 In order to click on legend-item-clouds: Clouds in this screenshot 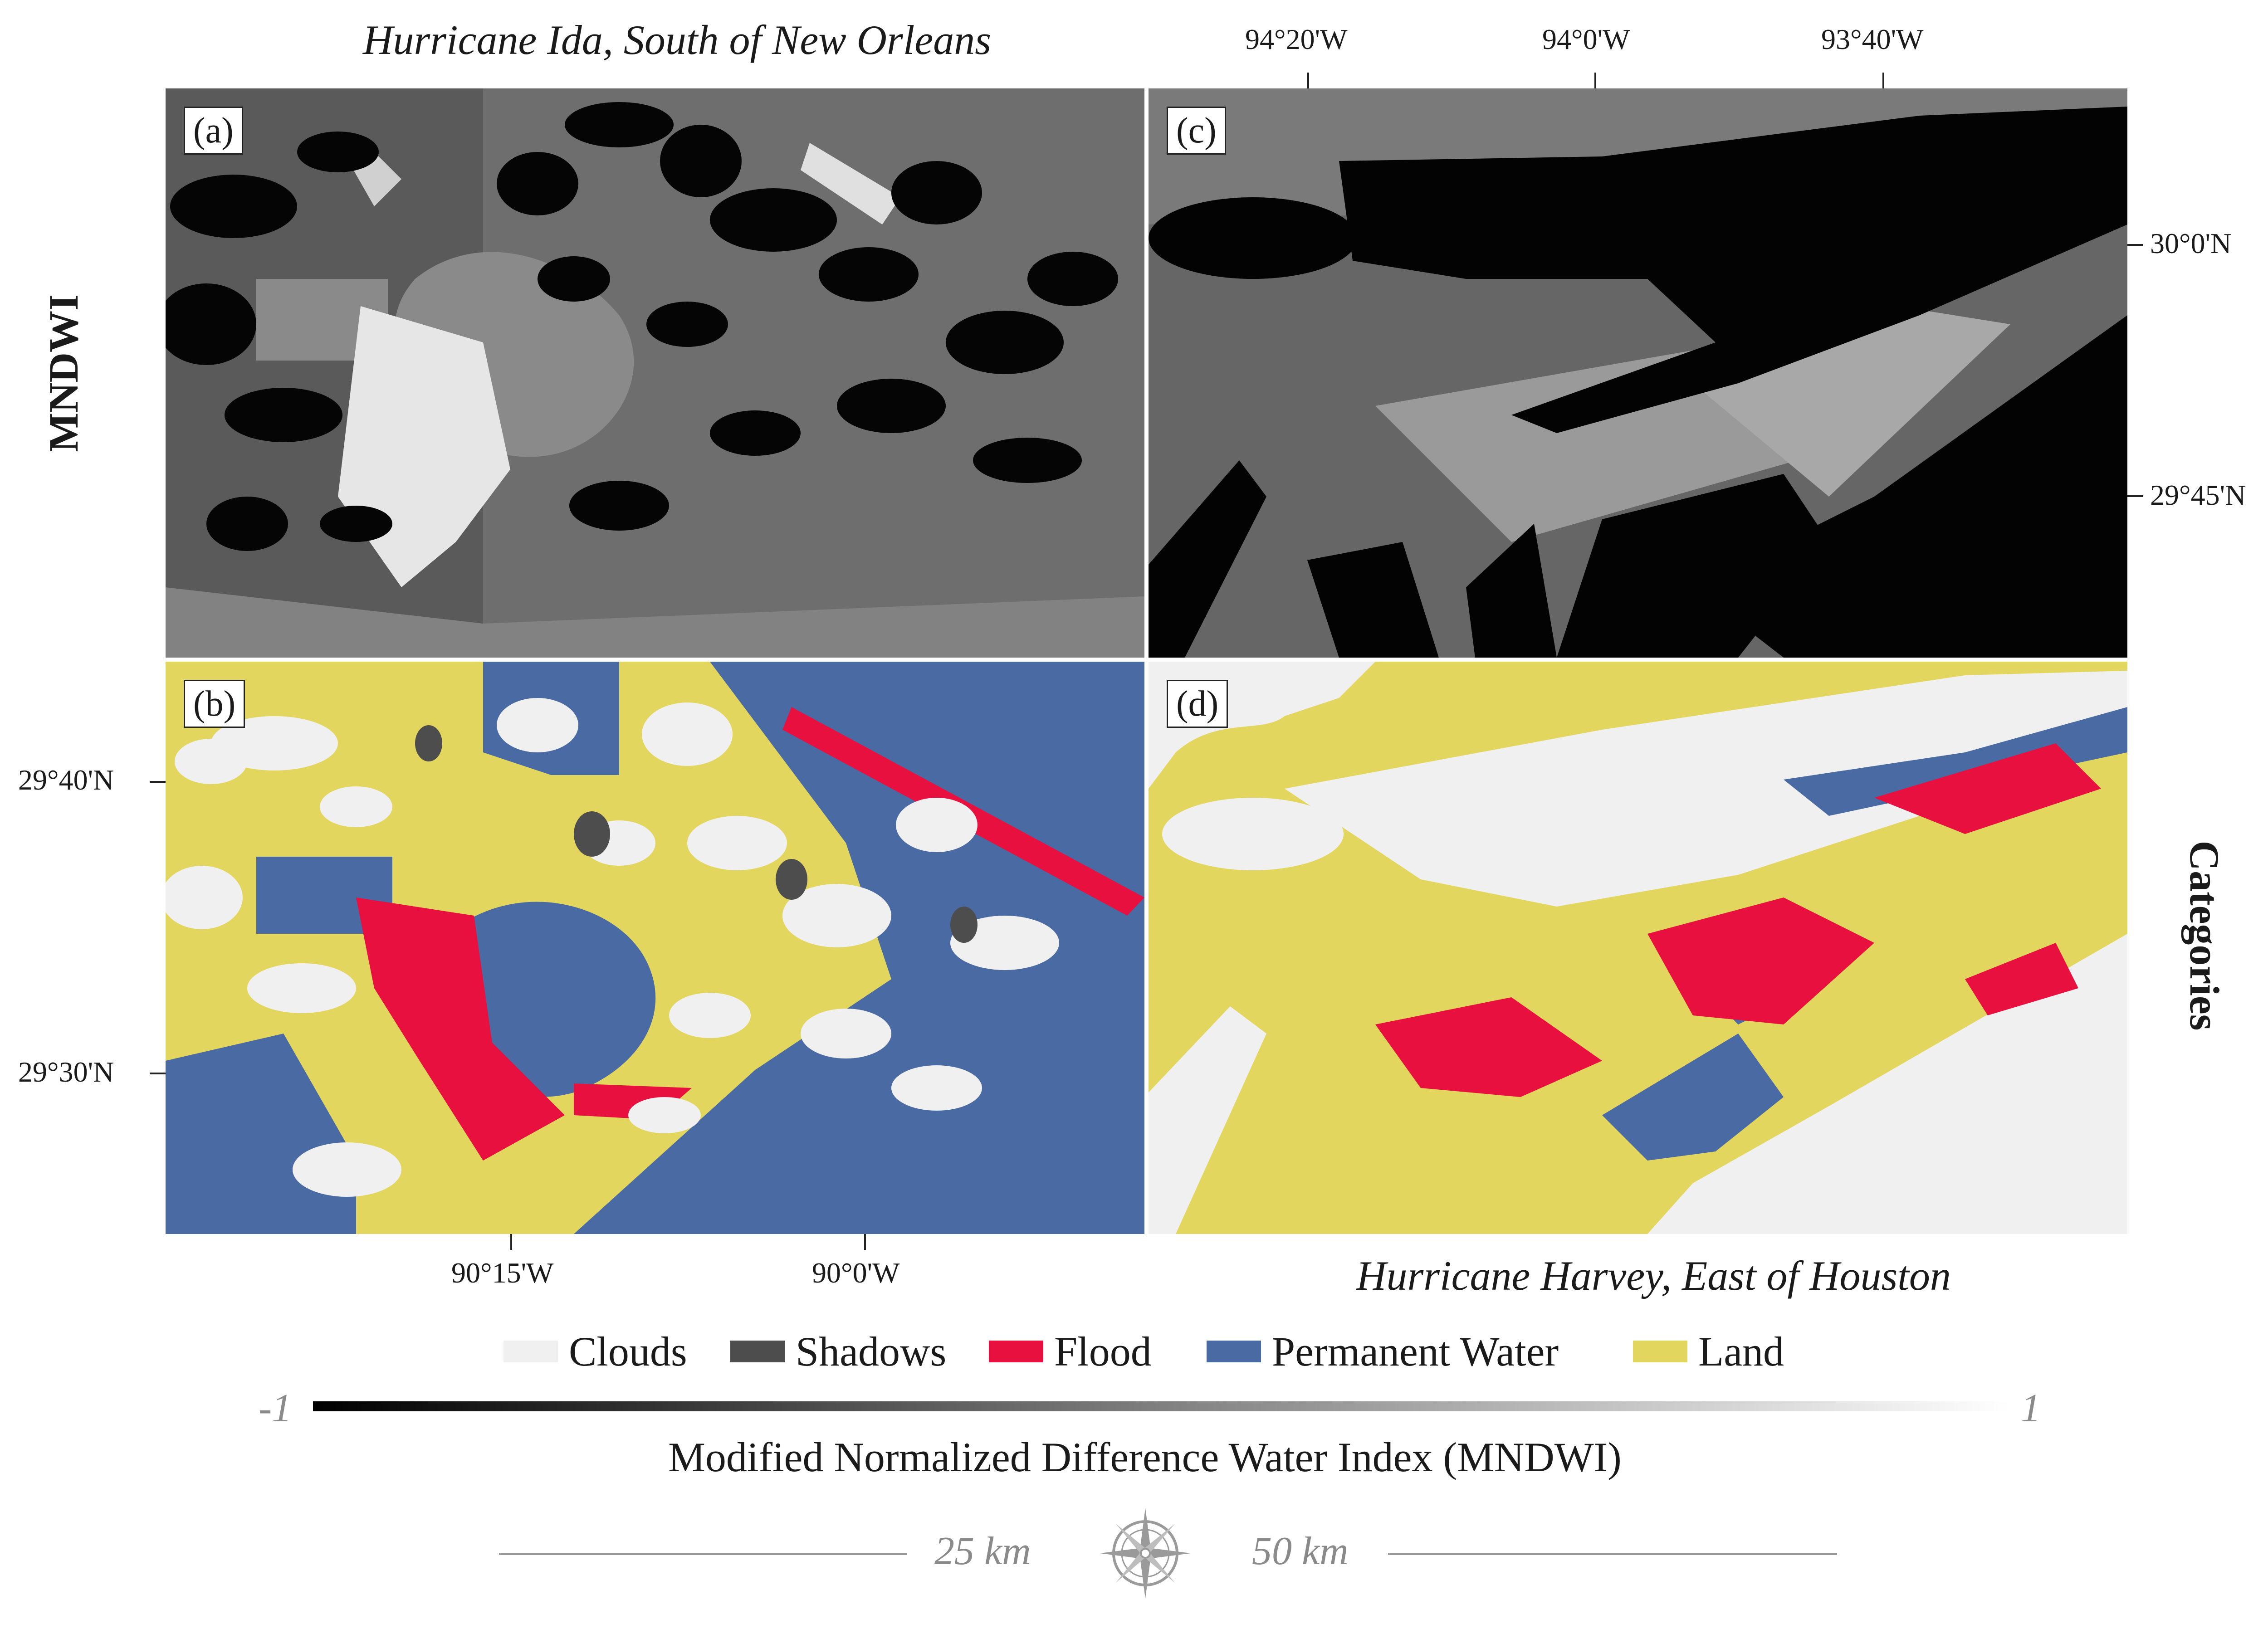, I will do `click(595, 1351)`.